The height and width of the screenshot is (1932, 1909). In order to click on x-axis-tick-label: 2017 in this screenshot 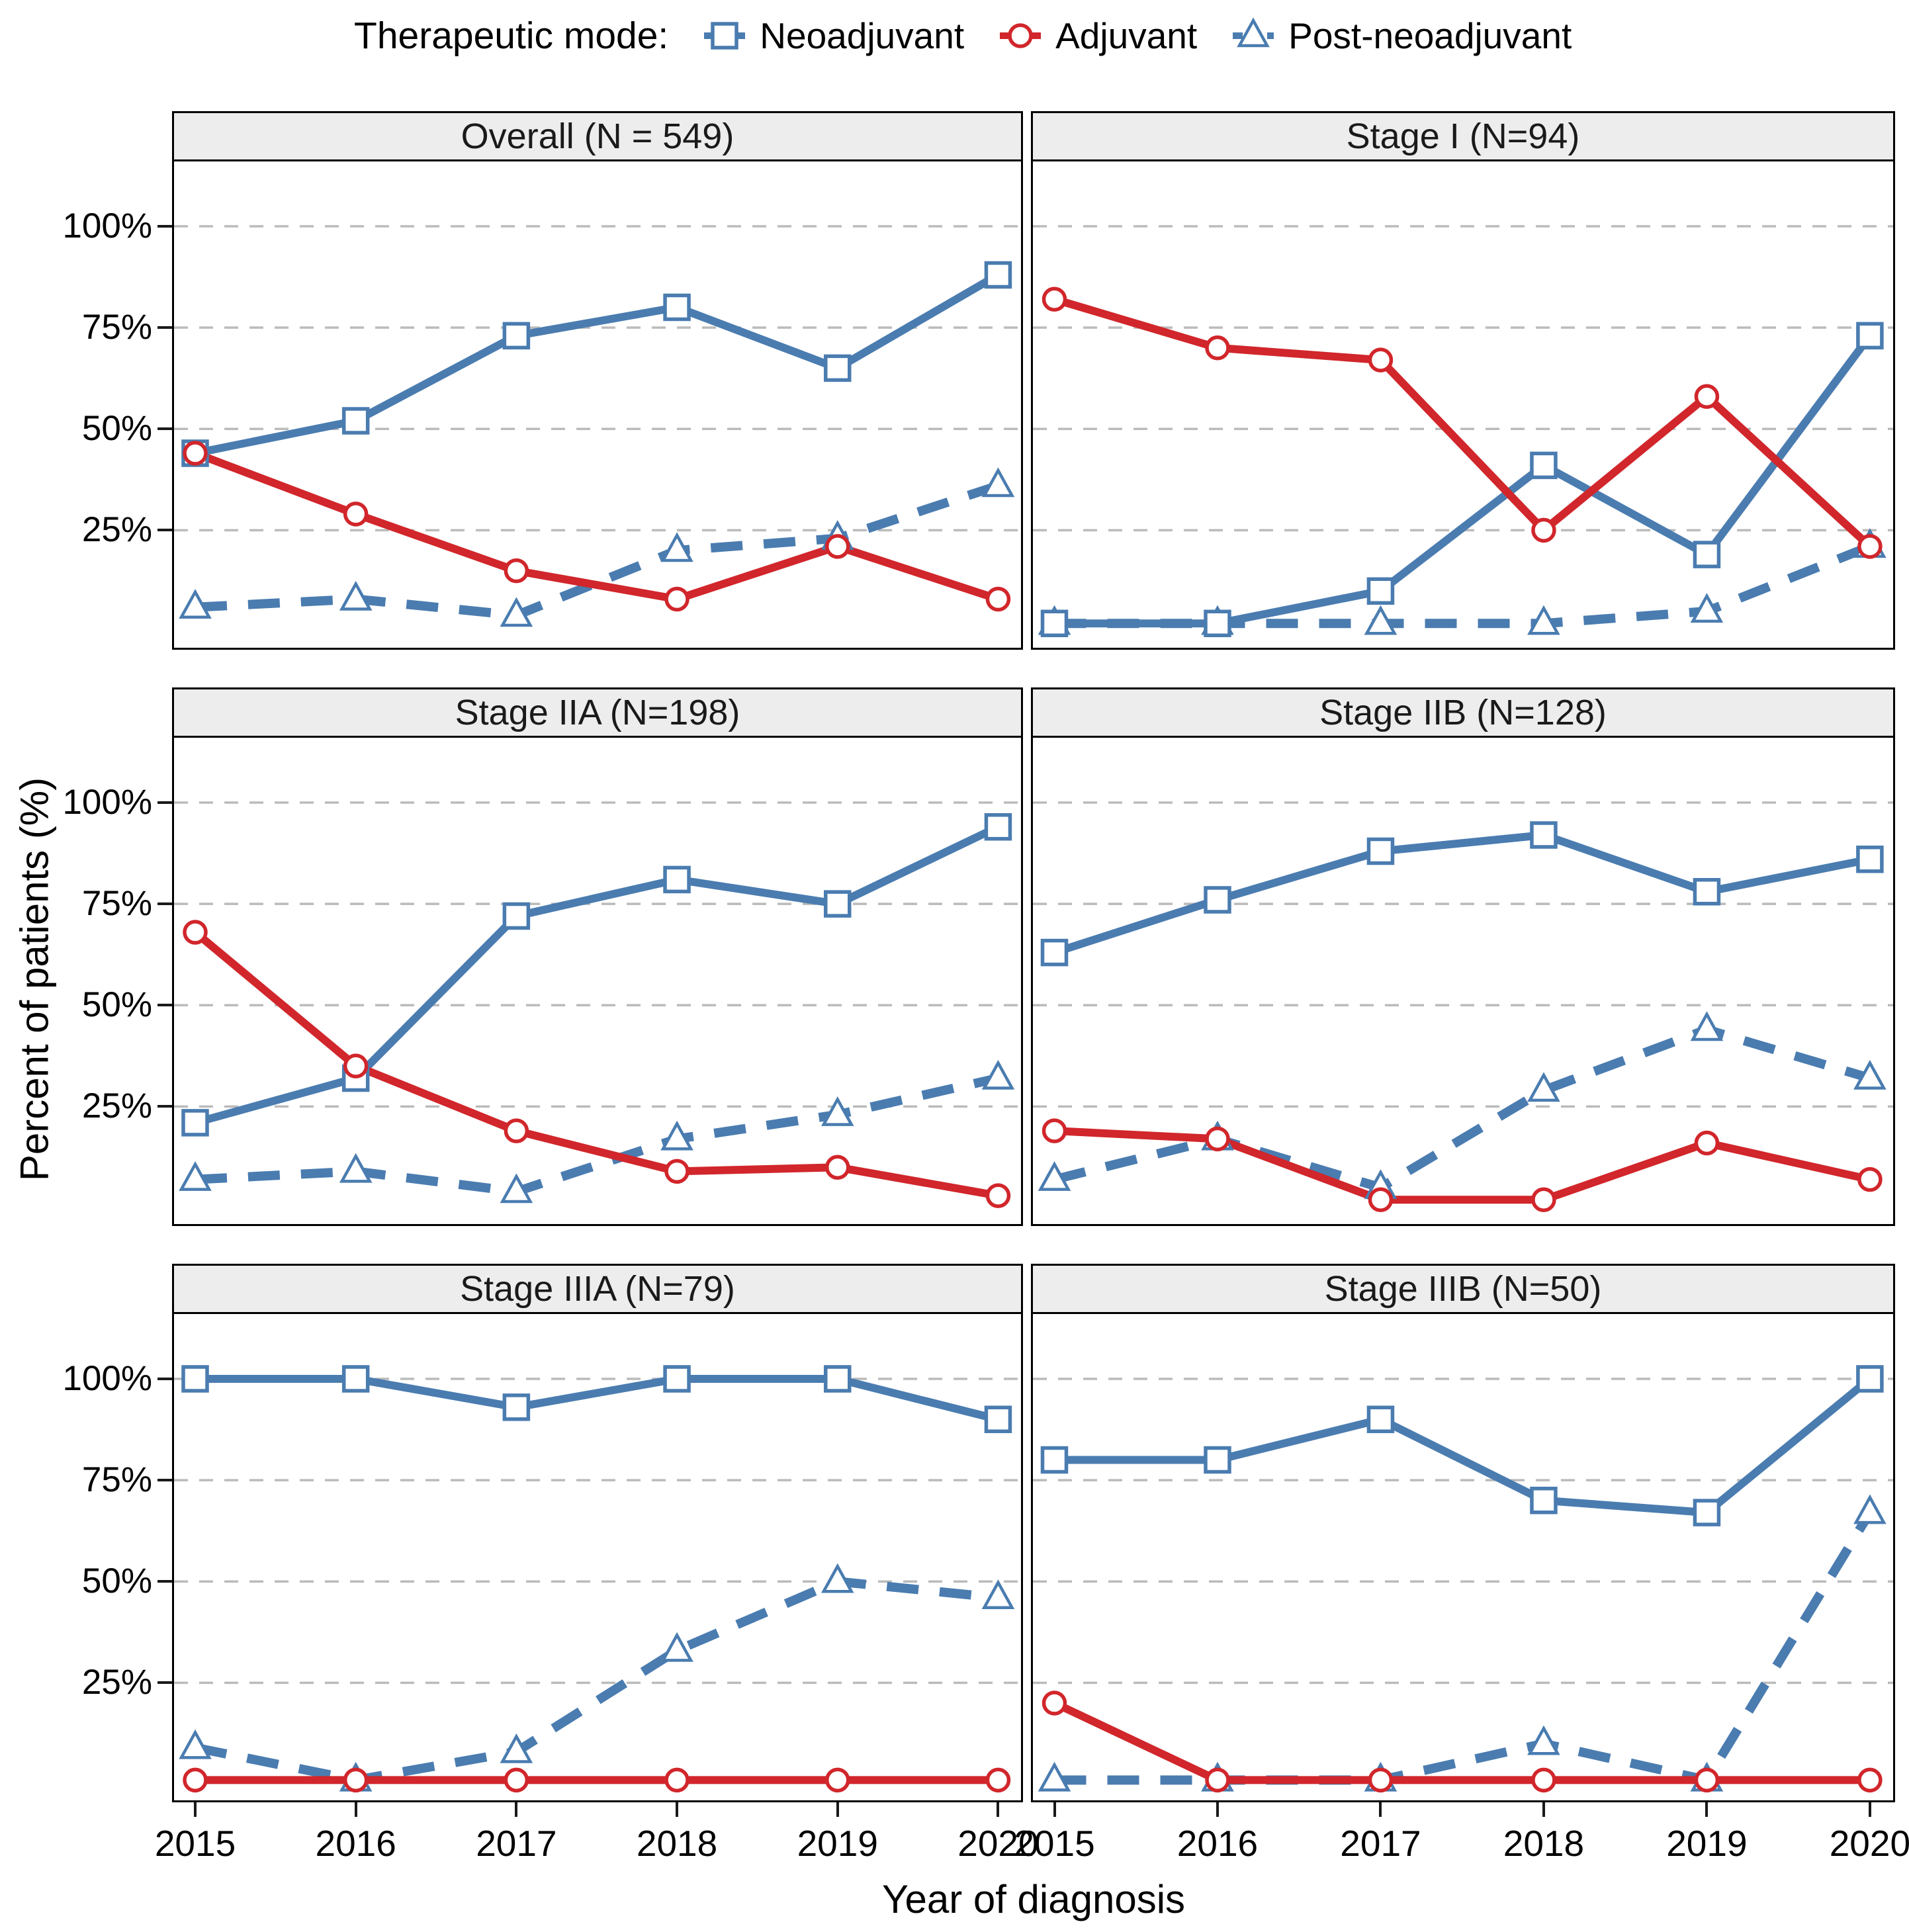, I will do `click(1381, 1843)`.